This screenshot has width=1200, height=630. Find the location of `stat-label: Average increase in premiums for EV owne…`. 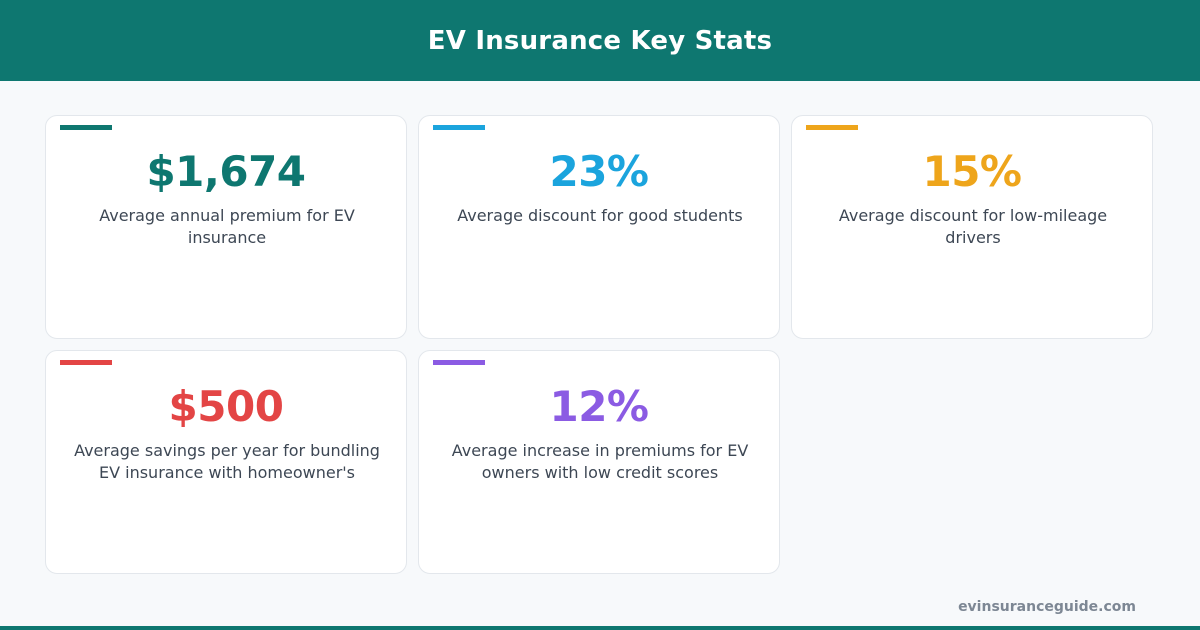

stat-label: Average increase in premiums for EV owne… is located at coordinates (600, 461).